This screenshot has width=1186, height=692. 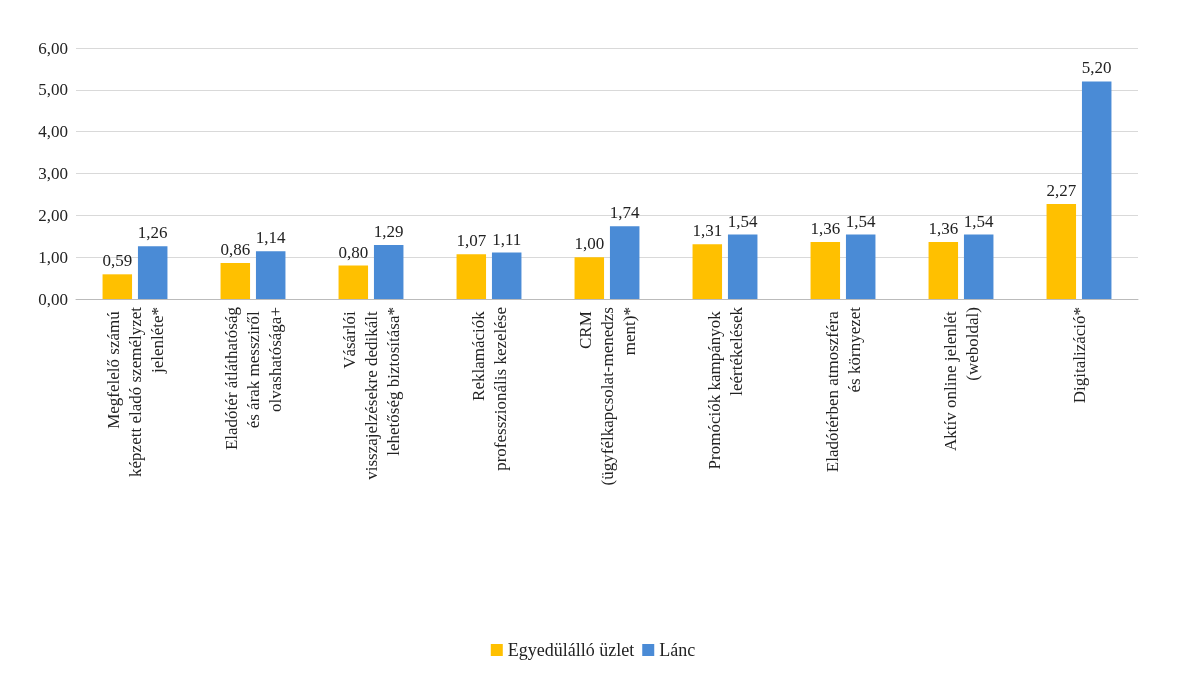 What do you see at coordinates (353, 252) in the screenshot?
I see `data-label: 0,80` at bounding box center [353, 252].